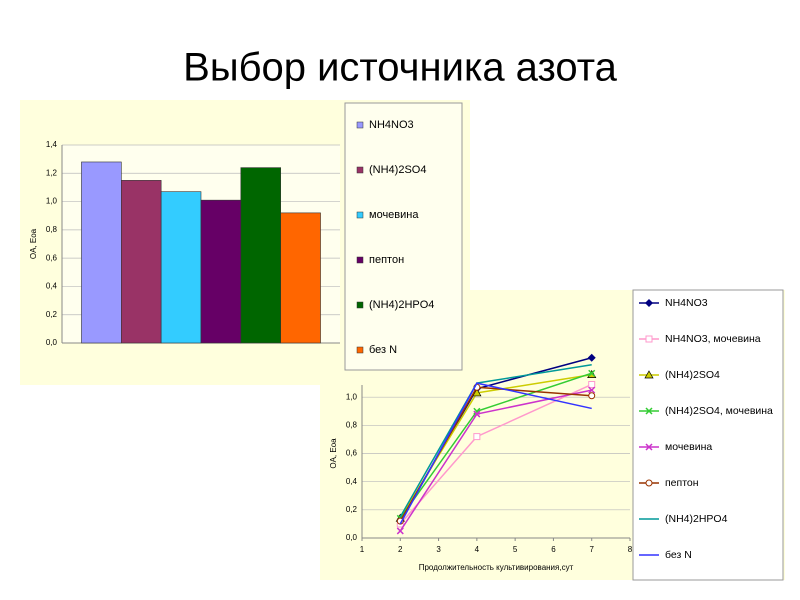  Describe the element at coordinates (52, 172) in the screenshot. I see `y-tick-label: 1,2` at that location.